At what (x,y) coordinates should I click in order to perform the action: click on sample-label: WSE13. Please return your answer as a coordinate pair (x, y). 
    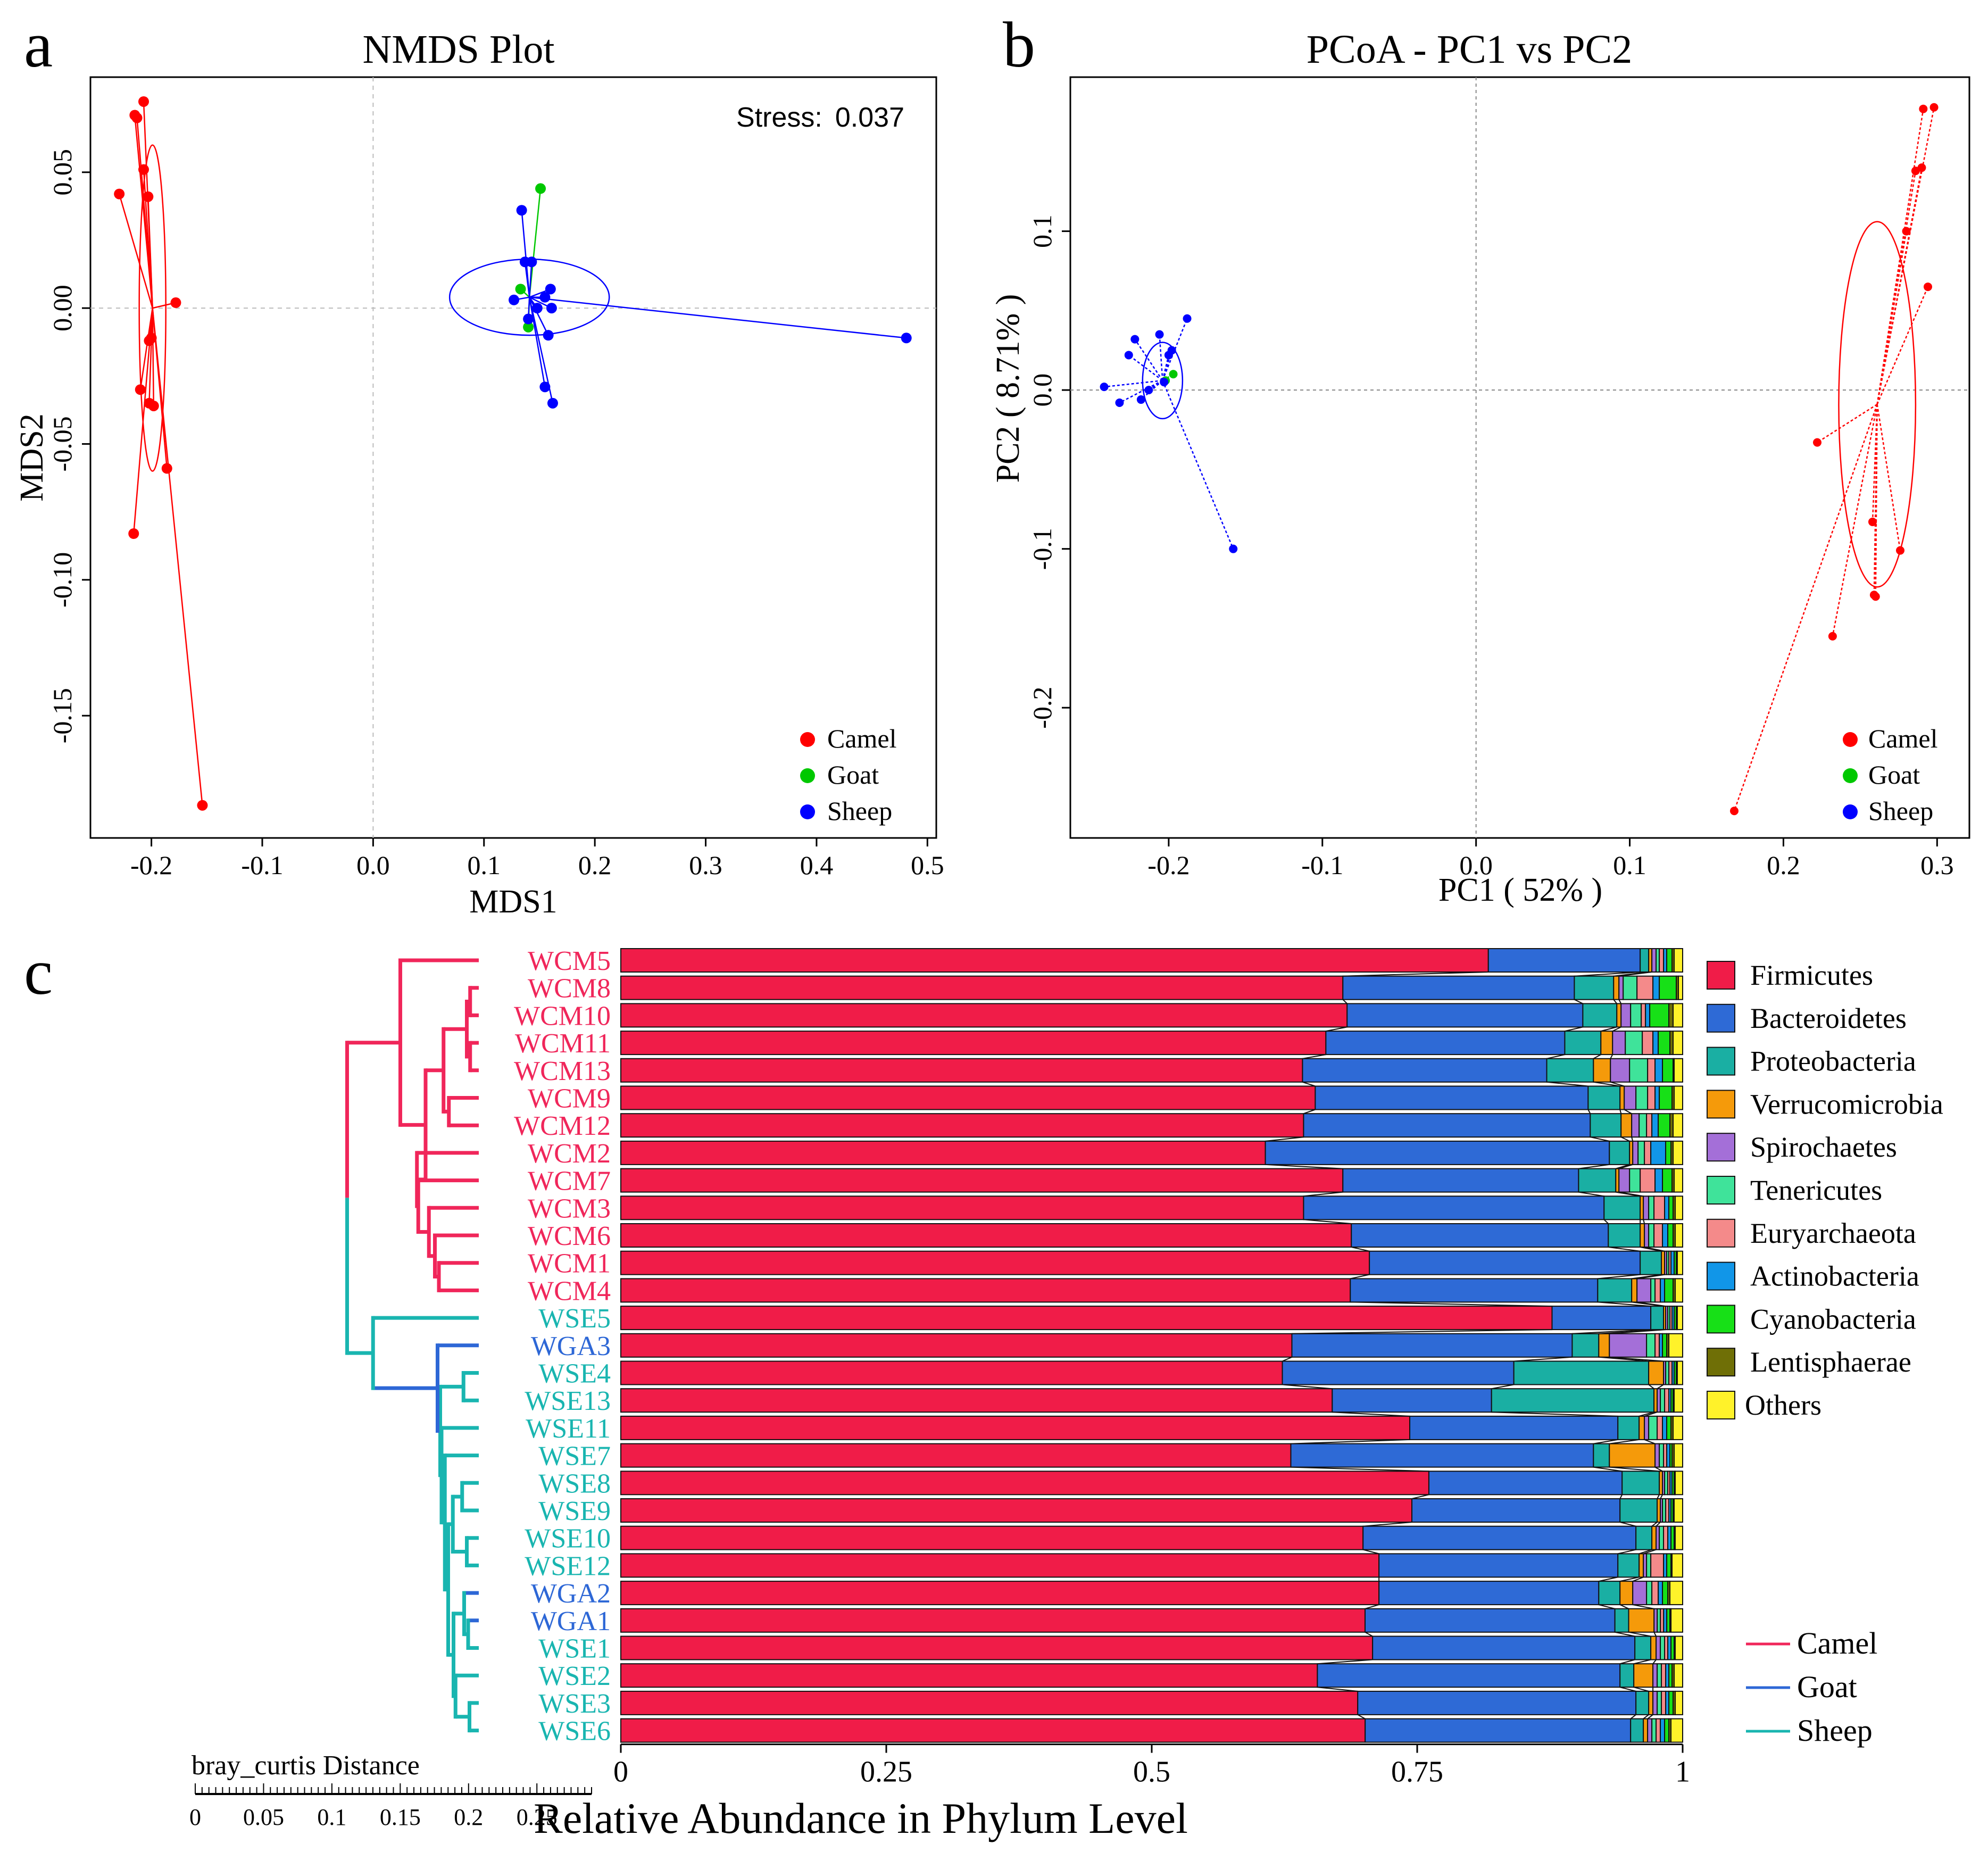
    Looking at the image, I should click on (568, 1401).